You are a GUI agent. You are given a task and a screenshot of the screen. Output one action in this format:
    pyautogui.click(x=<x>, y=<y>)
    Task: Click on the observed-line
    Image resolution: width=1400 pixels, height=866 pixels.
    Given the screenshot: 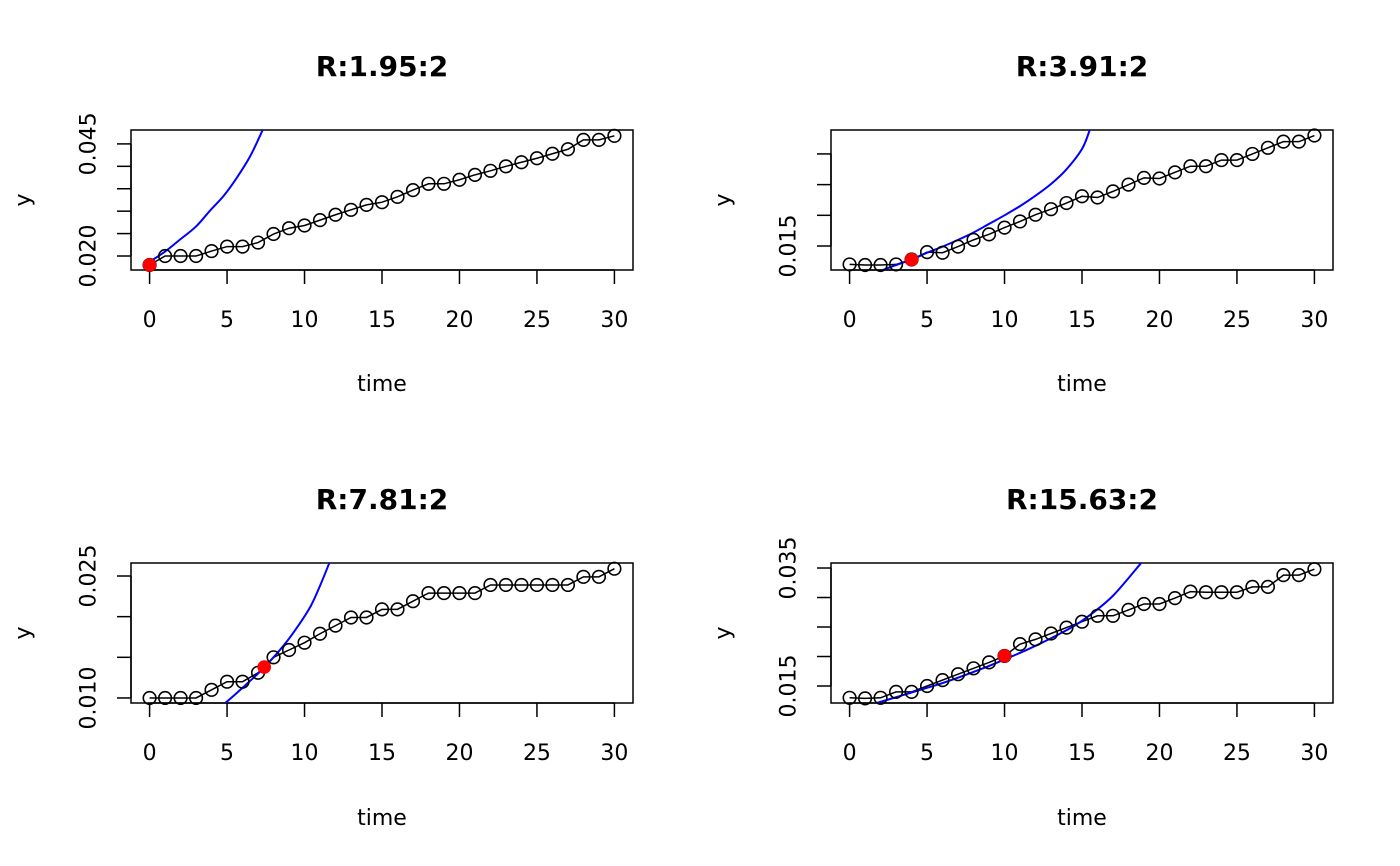 What is the action you would take?
    pyautogui.click(x=382, y=200)
    